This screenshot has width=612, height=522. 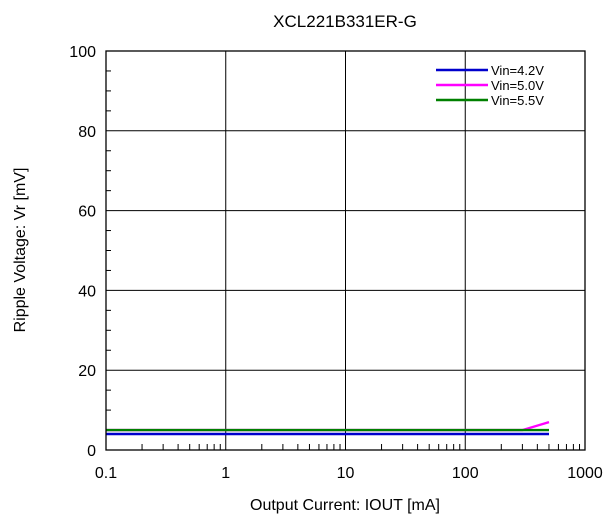 What do you see at coordinates (87, 371) in the screenshot?
I see `y-tick-label: 20` at bounding box center [87, 371].